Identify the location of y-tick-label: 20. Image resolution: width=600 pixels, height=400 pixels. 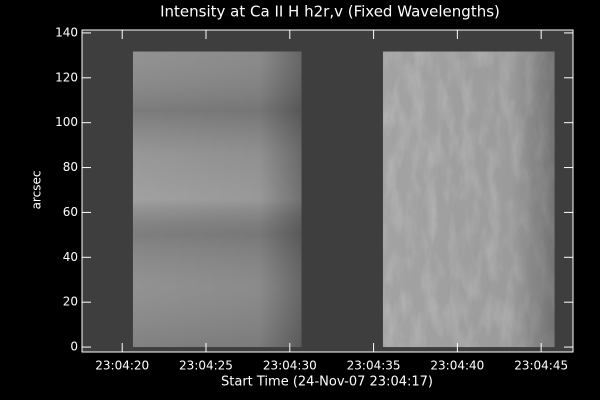
(70, 302).